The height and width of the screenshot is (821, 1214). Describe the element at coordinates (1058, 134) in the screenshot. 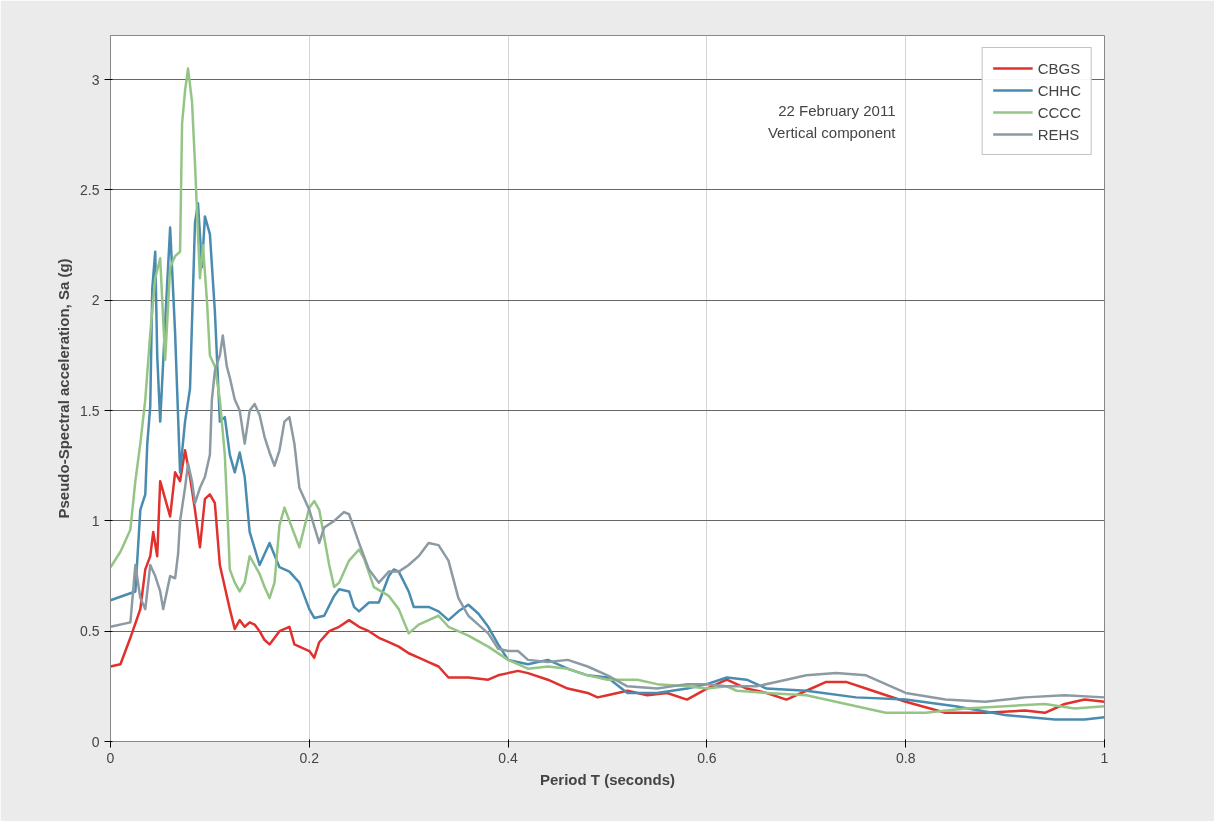

I see `legend-label: REHS` at that location.